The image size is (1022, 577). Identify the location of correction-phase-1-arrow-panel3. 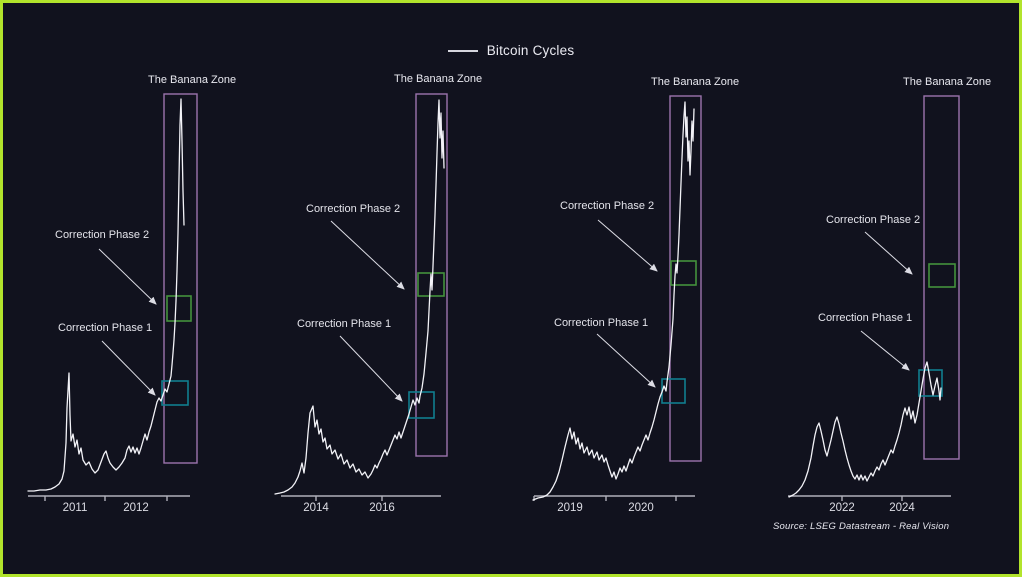
(626, 360).